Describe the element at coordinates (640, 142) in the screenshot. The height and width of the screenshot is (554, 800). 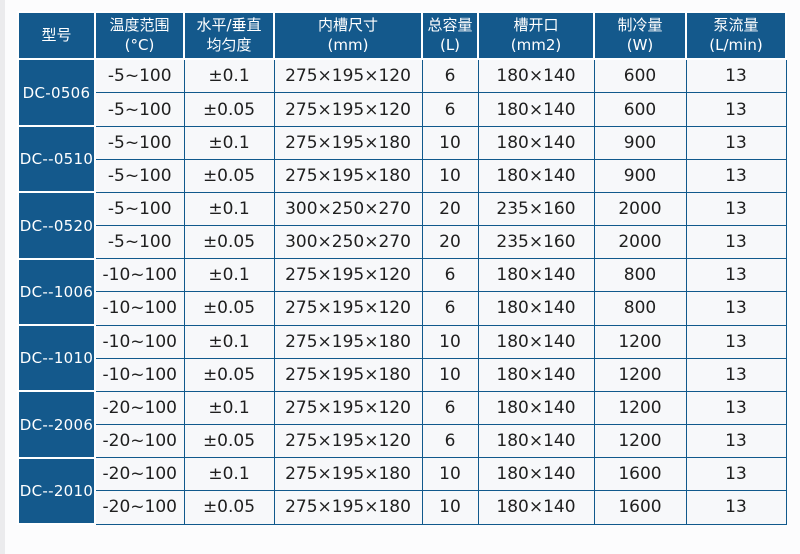
I see `cooling-cell: 900` at that location.